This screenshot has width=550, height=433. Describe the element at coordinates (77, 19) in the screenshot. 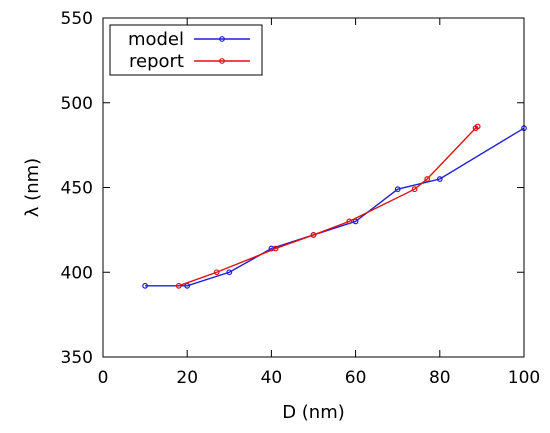

I see `y-tick-label: 550` at that location.